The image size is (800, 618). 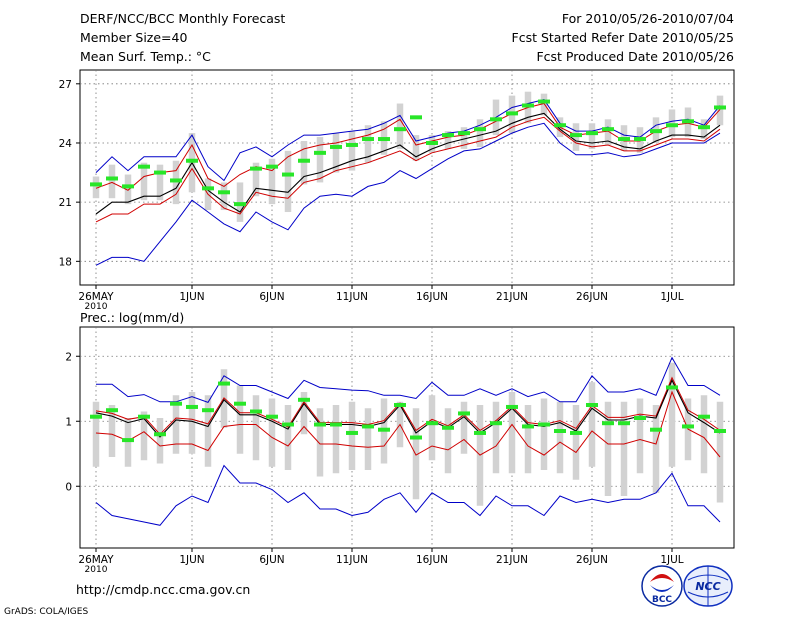 I want to click on x-tick-label: 1JUL, so click(x=671, y=560).